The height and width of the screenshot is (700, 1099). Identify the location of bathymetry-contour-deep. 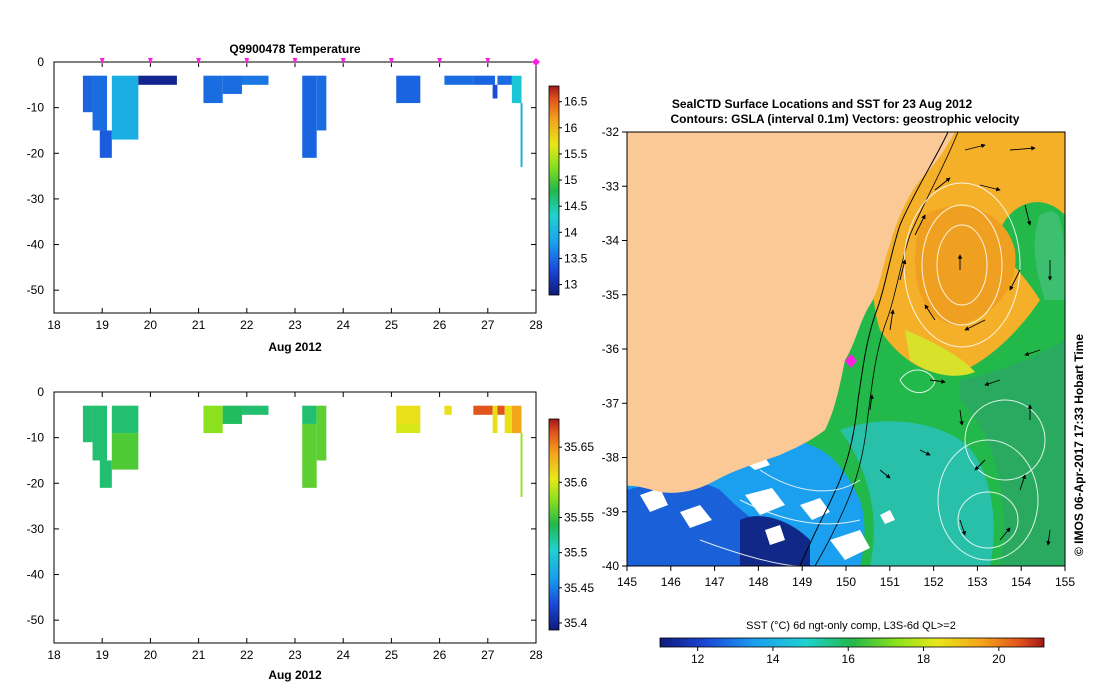
(886, 349).